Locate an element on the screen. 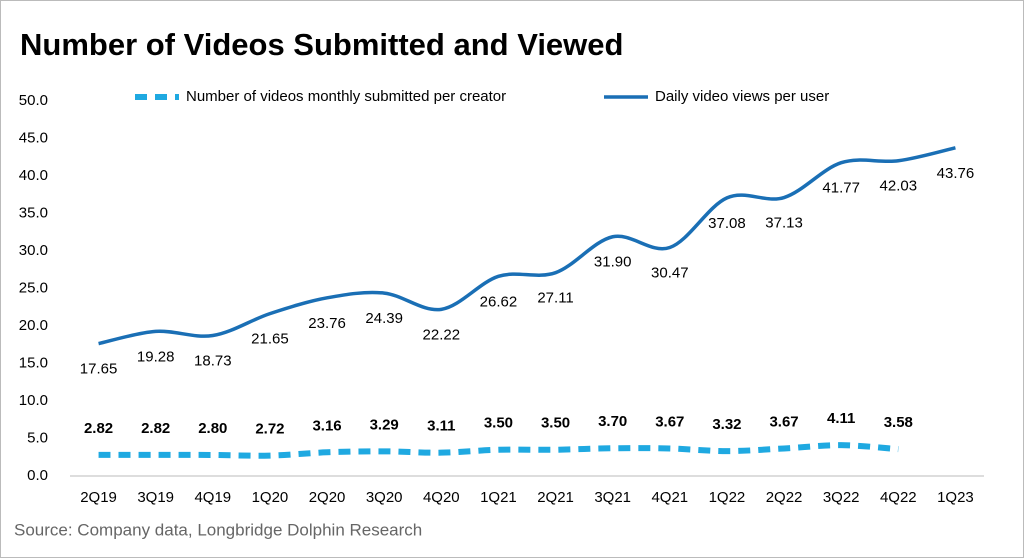 Image resolution: width=1024 pixels, height=558 pixels. data-label: 41.77 is located at coordinates (841, 188).